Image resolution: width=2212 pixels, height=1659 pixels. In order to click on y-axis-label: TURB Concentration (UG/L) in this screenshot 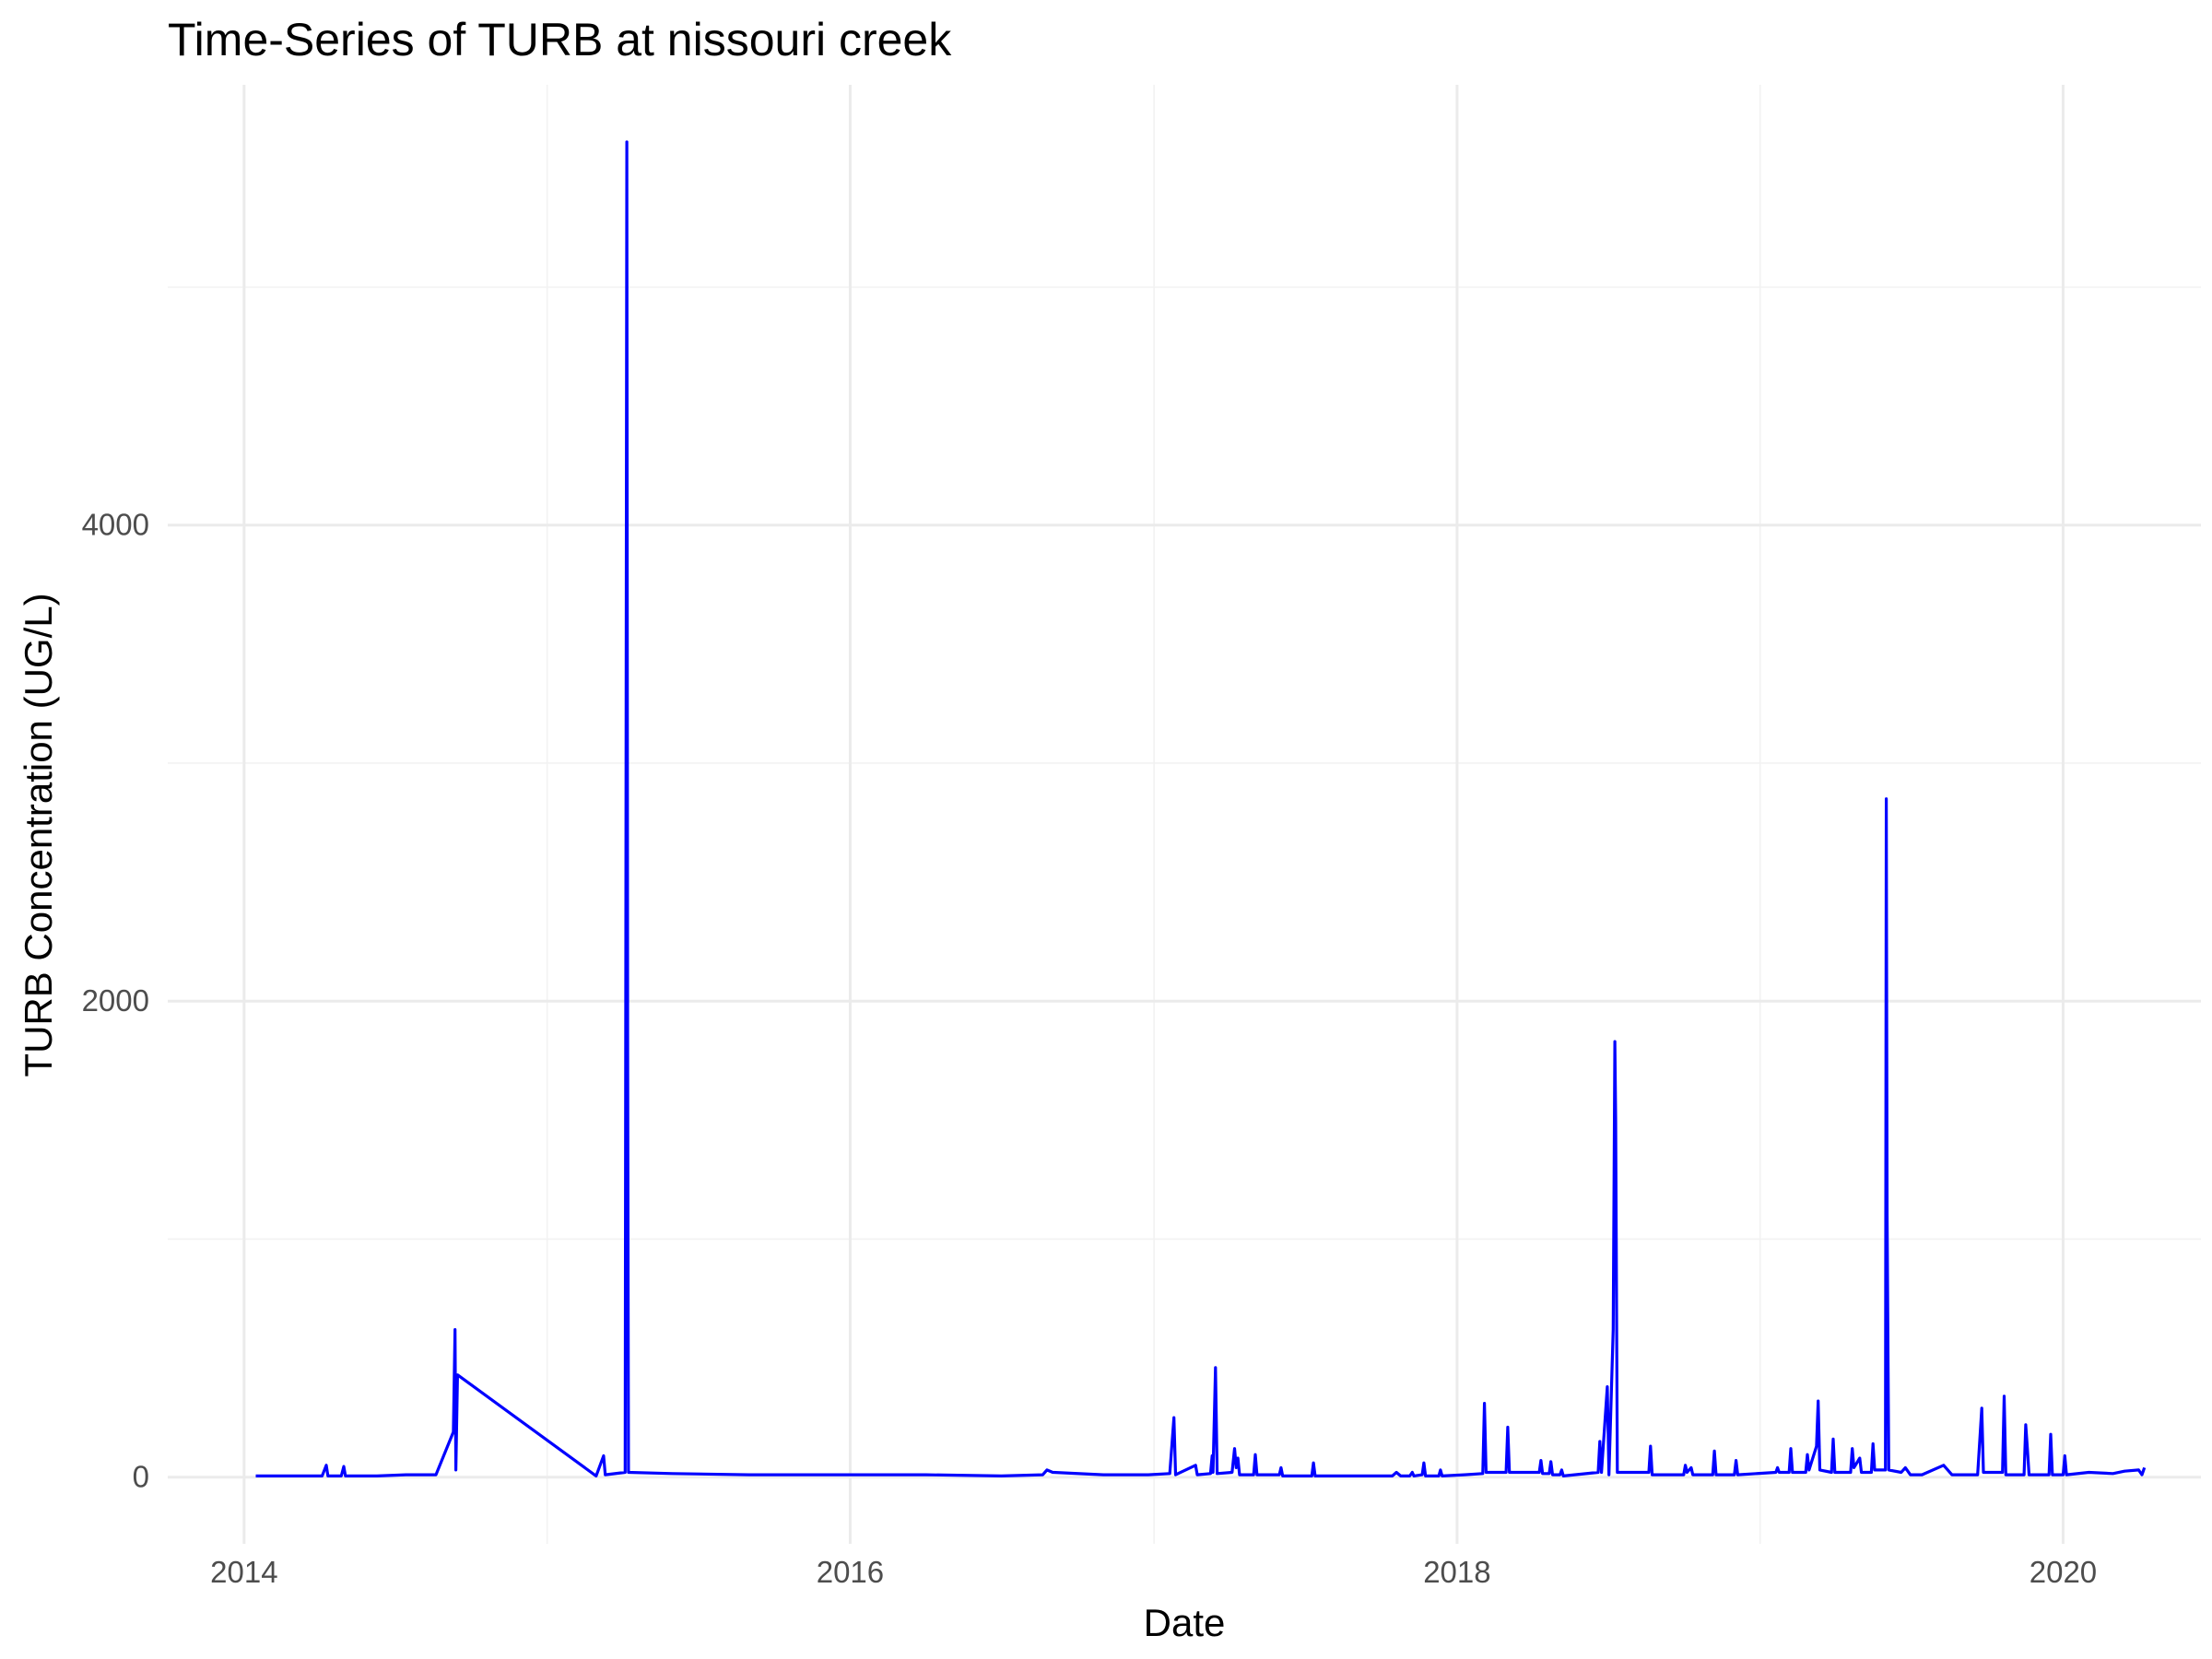, I will do `click(38, 835)`.